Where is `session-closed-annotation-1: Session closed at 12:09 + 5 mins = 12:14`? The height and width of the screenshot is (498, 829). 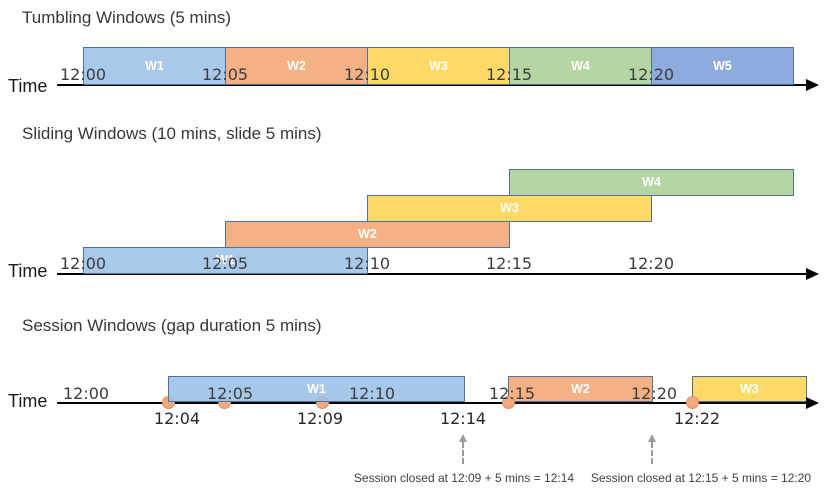 session-closed-annotation-1: Session closed at 12:09 + 5 mins = 12:14 is located at coordinates (464, 478).